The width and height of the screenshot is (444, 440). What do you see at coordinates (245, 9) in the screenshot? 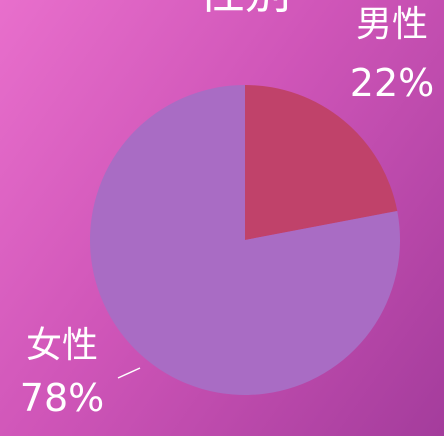
I see `chart-title: 性别` at bounding box center [245, 9].